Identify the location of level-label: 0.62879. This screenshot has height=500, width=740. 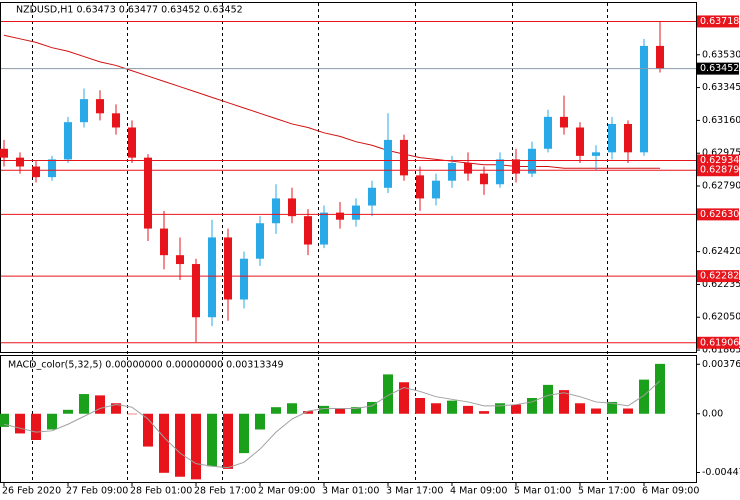
(719, 170).